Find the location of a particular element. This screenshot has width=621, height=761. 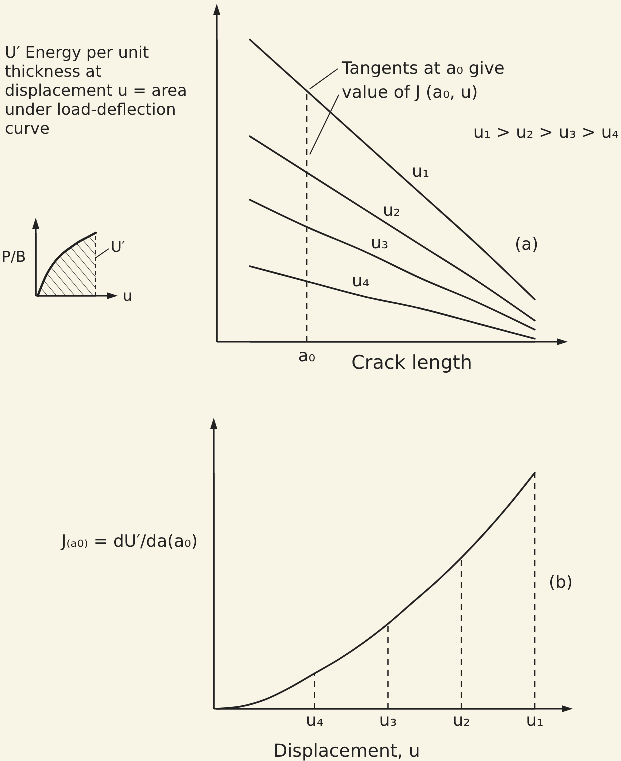

series-label: u₂ is located at coordinates (392, 211).